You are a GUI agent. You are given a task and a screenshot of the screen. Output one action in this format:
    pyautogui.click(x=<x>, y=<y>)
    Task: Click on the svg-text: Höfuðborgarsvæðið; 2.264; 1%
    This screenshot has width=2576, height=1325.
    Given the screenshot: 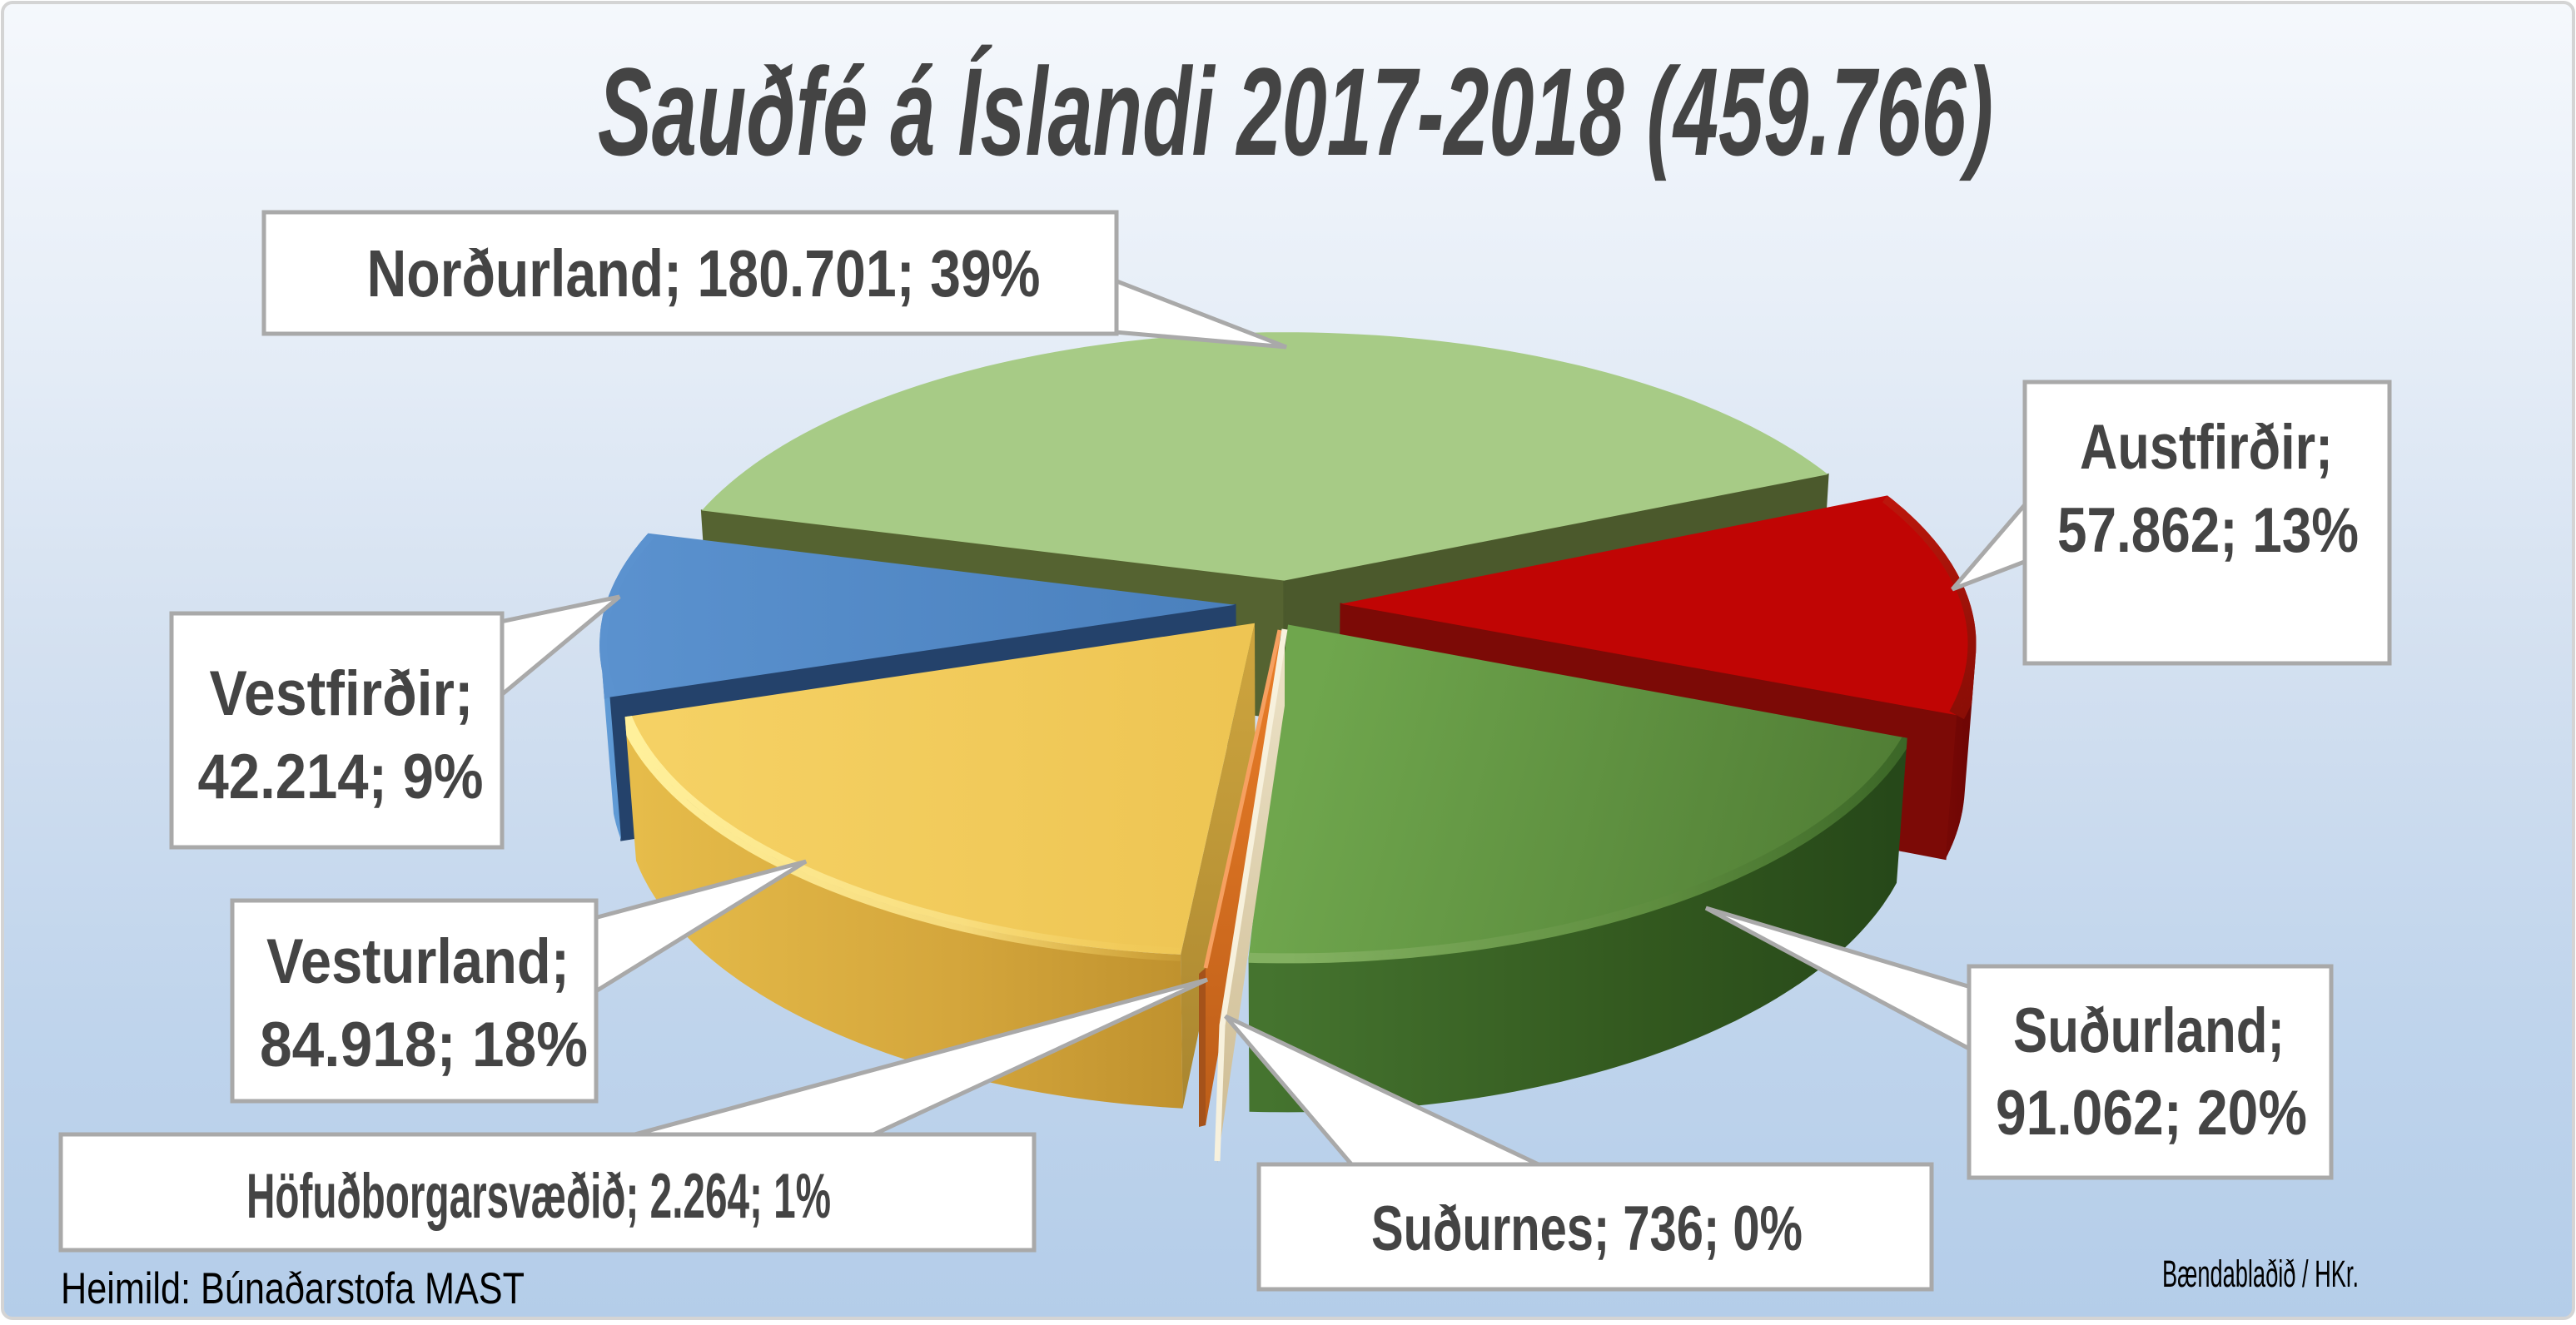 What is the action you would take?
    pyautogui.click(x=538, y=1196)
    